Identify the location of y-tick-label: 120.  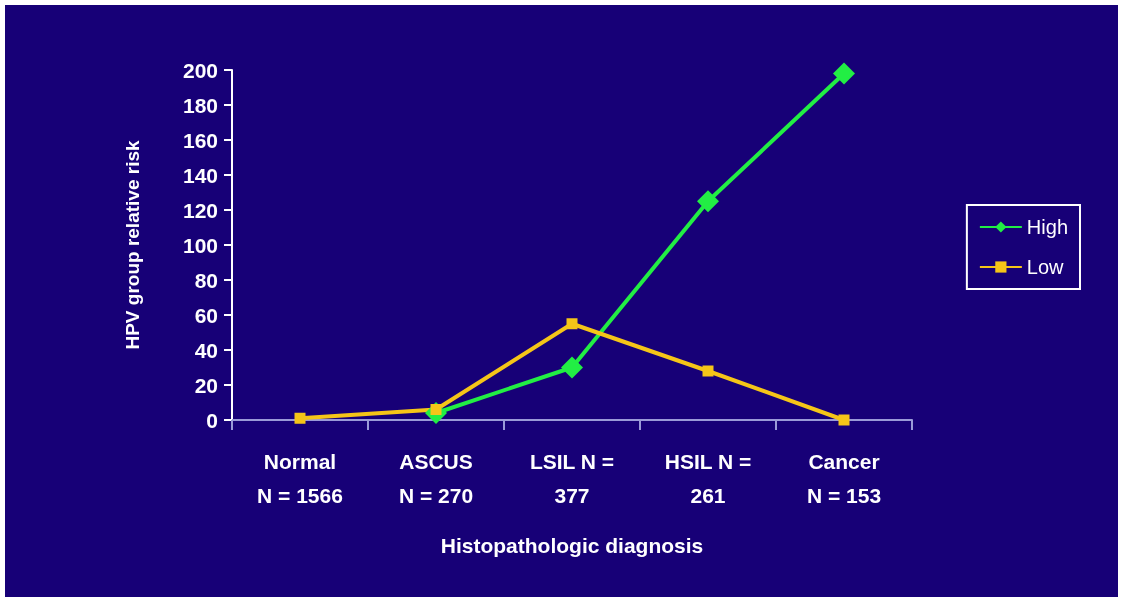
(200, 210).